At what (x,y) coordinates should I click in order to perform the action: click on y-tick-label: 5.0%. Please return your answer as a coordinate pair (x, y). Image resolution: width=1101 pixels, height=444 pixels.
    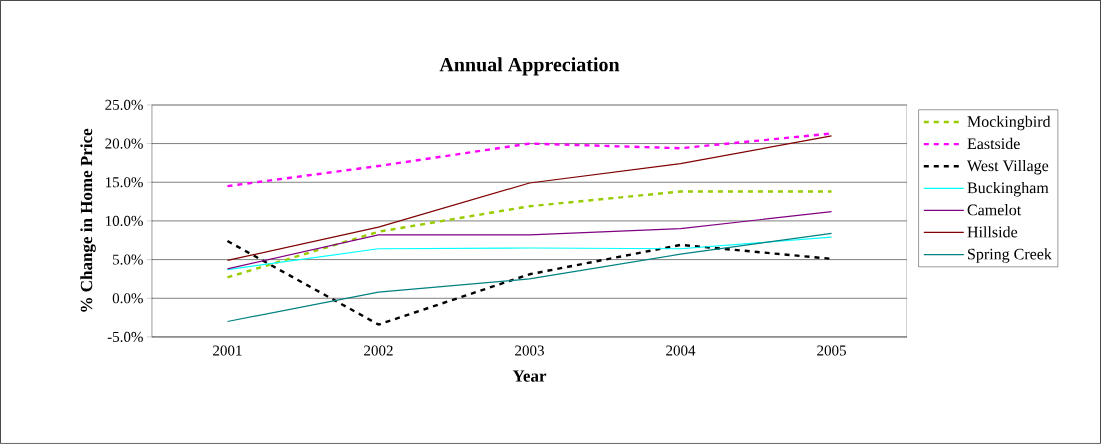
    Looking at the image, I should click on (128, 259).